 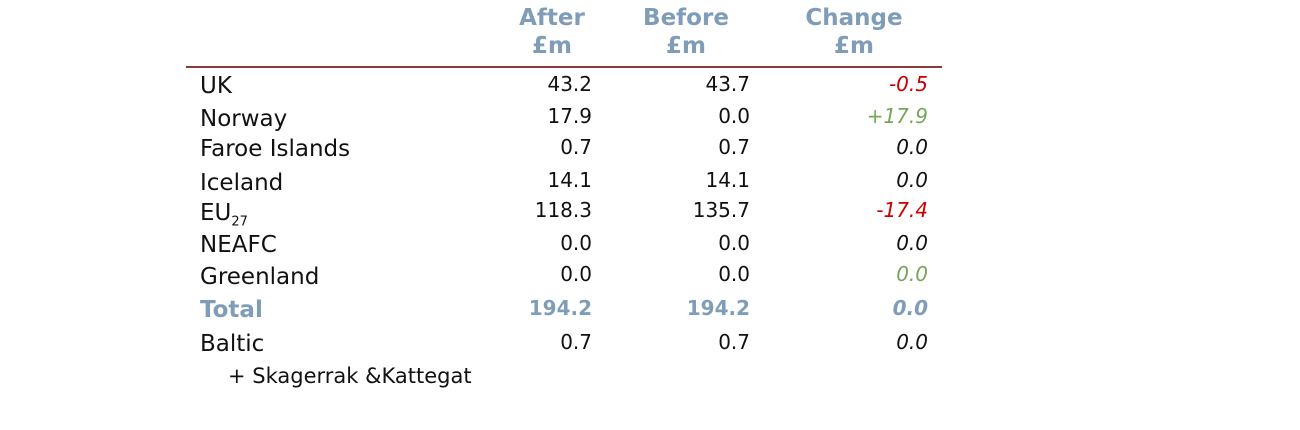 I want to click on header-rule, so click(x=564, y=67).